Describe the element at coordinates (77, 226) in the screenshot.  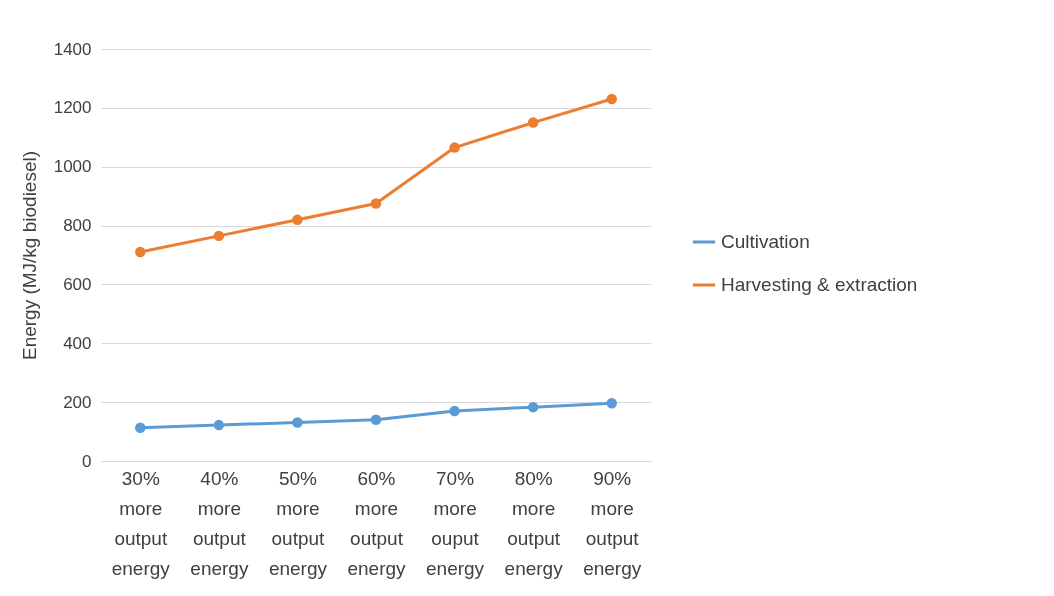
I see `y-tick-label: 800` at that location.